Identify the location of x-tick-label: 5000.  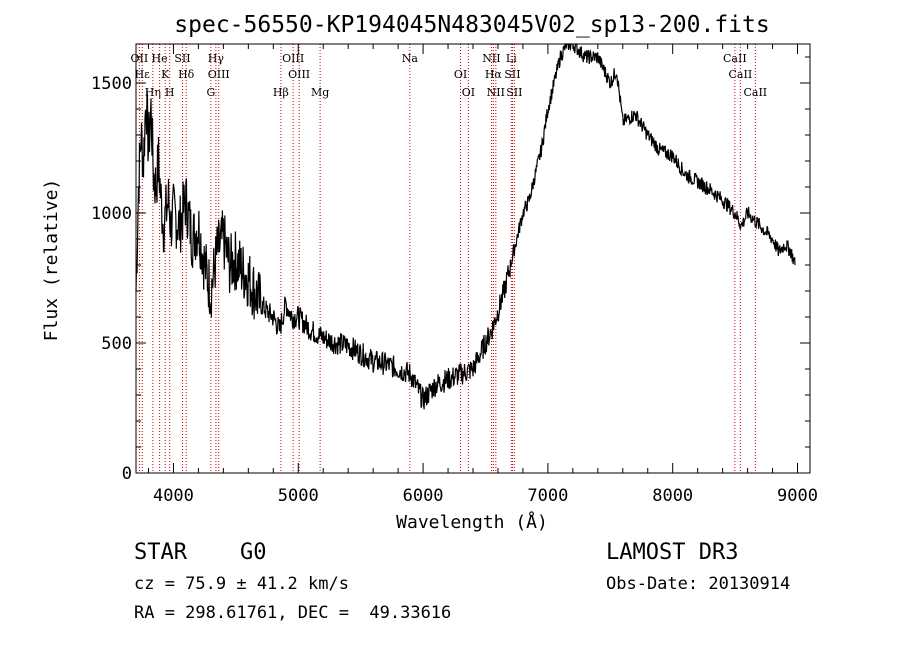
(298, 496).